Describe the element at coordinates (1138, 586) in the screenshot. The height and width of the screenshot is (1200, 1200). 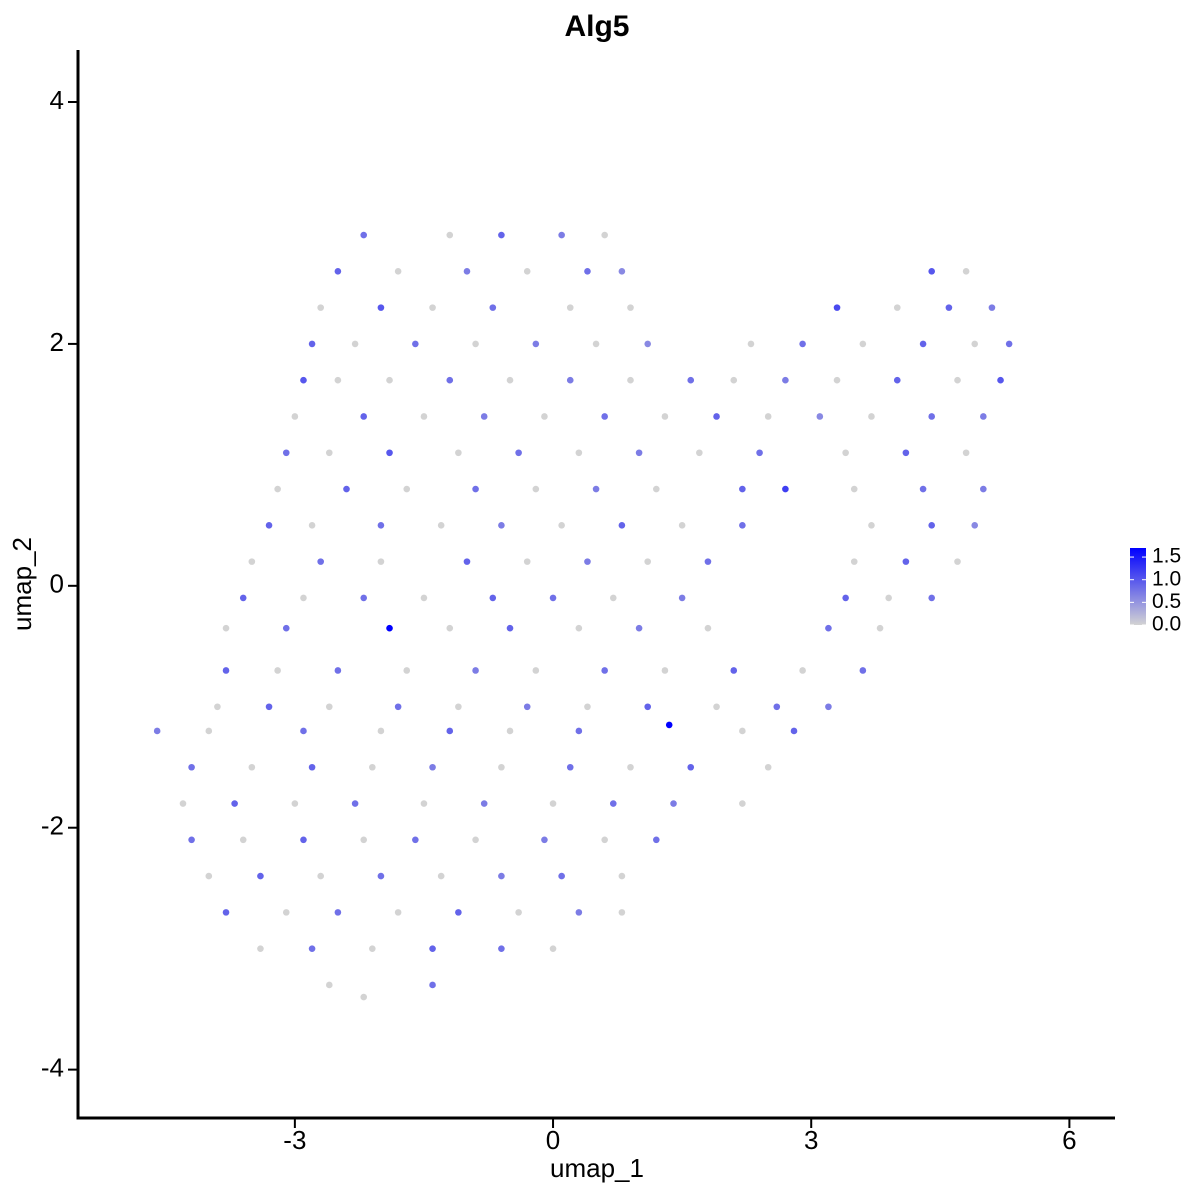
I see `colorbar` at that location.